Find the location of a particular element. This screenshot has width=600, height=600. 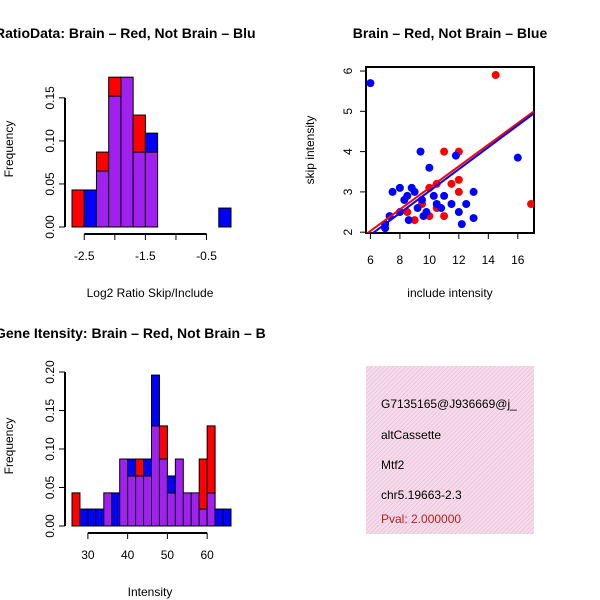

scatter-plot-area is located at coordinates (450, 152).